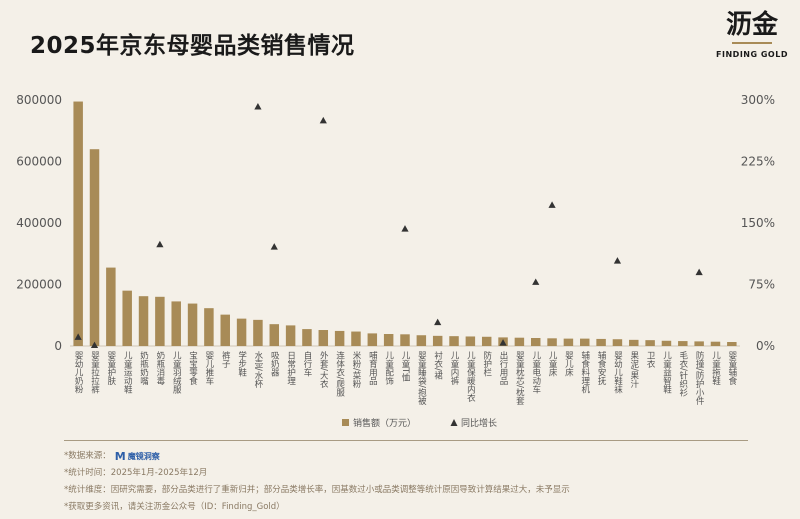 The image size is (800, 519). Describe the element at coordinates (372, 368) in the screenshot. I see `category-label: 哺育用品` at that location.